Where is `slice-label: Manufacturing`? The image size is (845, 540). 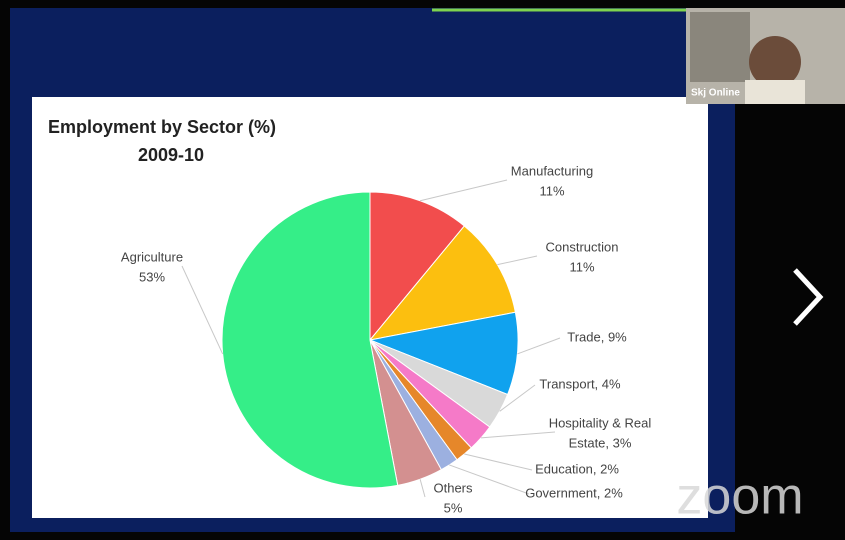
slice-label: Manufacturing is located at coordinates (552, 170).